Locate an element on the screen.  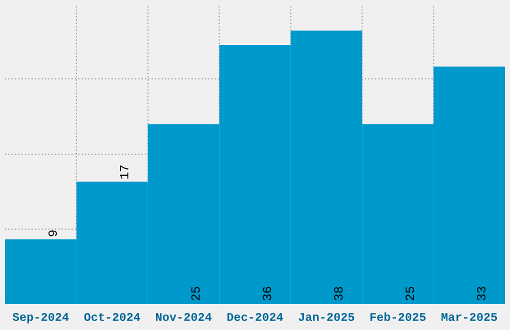
x-tick-label: Sep-2024 is located at coordinates (40, 318).